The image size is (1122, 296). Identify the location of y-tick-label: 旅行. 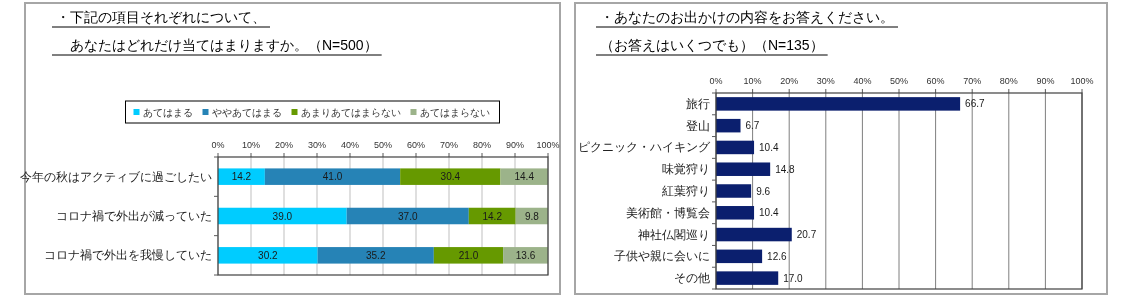
(698, 103).